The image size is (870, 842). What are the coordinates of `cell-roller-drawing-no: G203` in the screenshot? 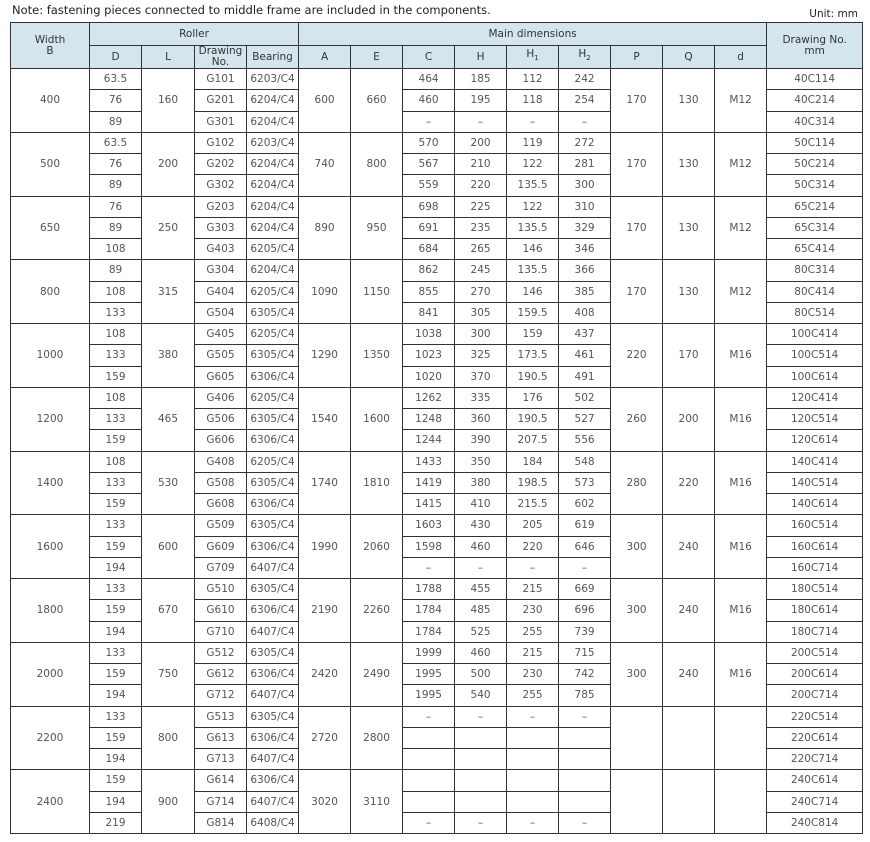 It's located at (220, 206).